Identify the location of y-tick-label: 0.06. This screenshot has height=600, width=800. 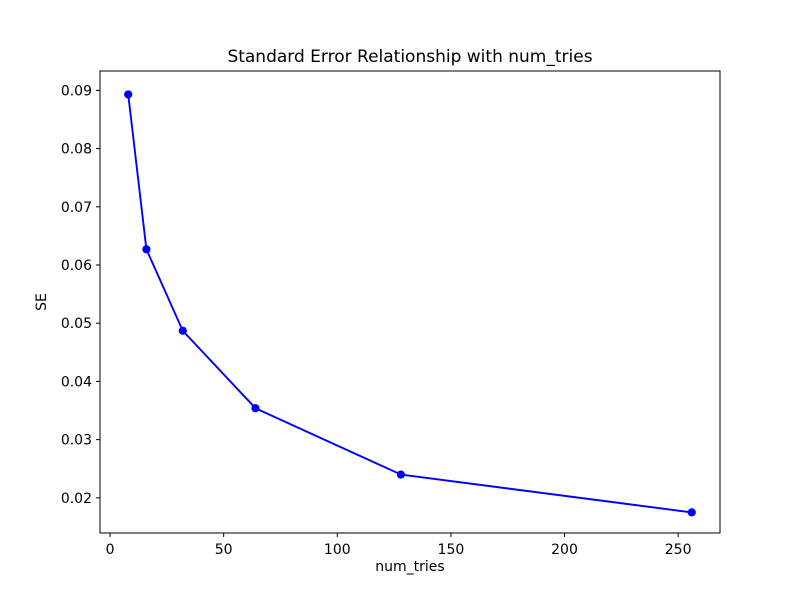
(76, 266).